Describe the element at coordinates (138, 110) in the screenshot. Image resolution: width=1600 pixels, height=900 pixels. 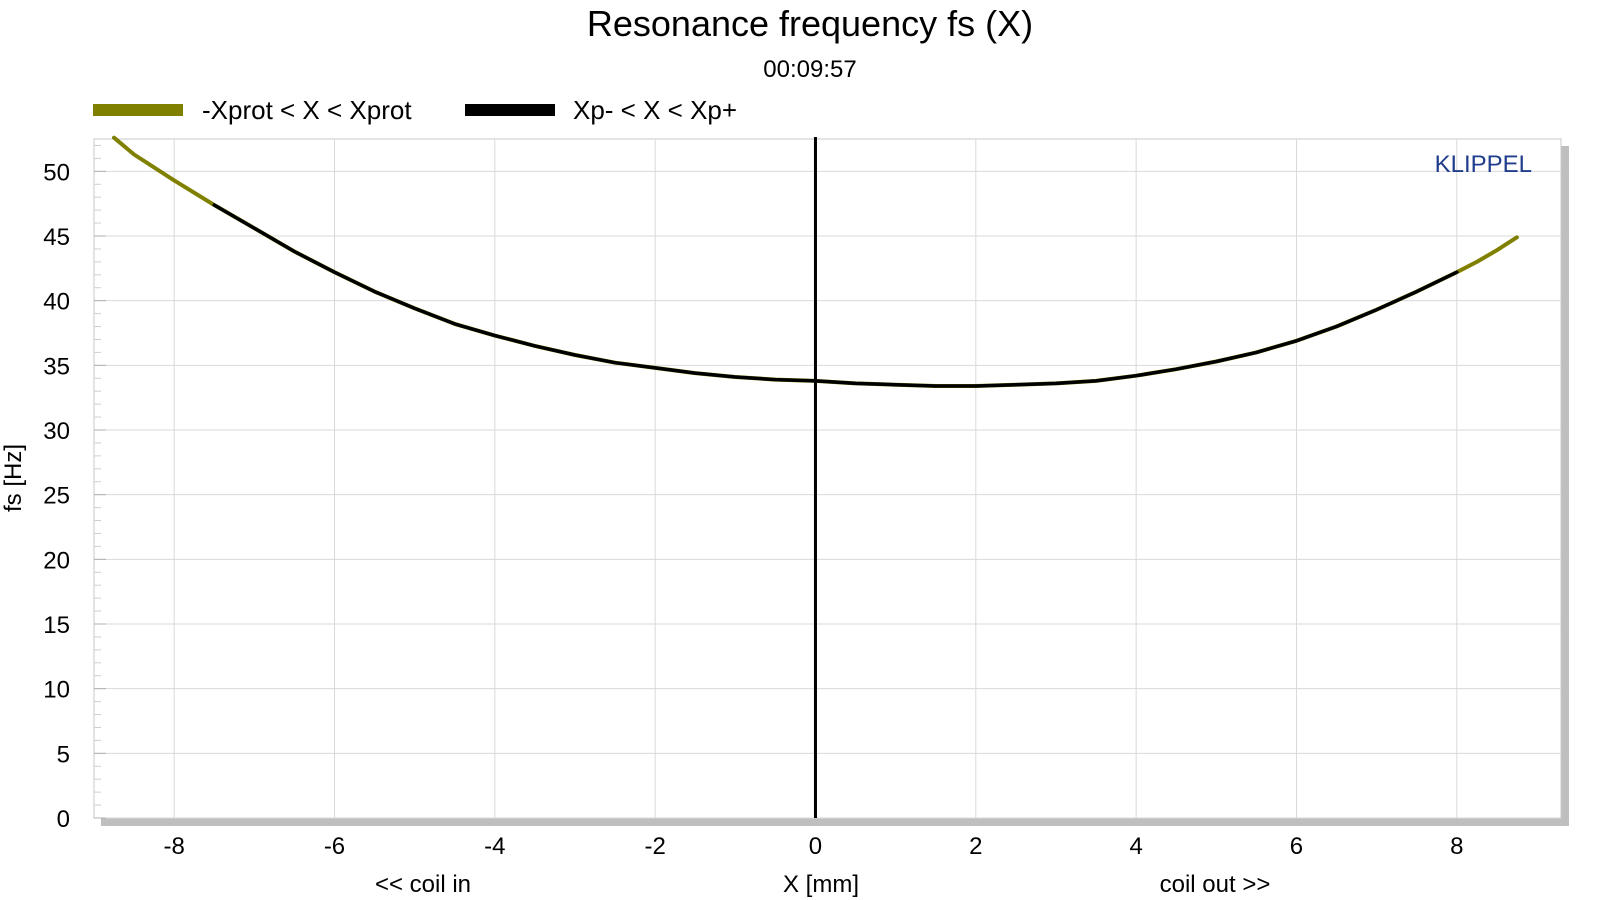
I see `legend-swatch-xprot` at that location.